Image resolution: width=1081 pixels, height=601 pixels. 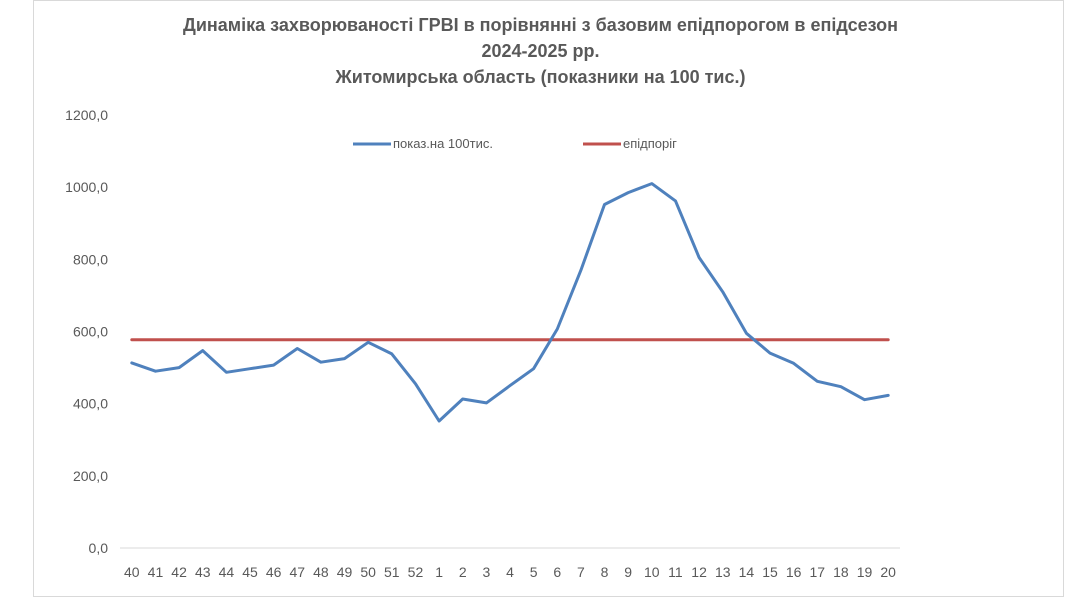 What do you see at coordinates (297, 572) in the screenshot?
I see `x-tick-label: 47` at bounding box center [297, 572].